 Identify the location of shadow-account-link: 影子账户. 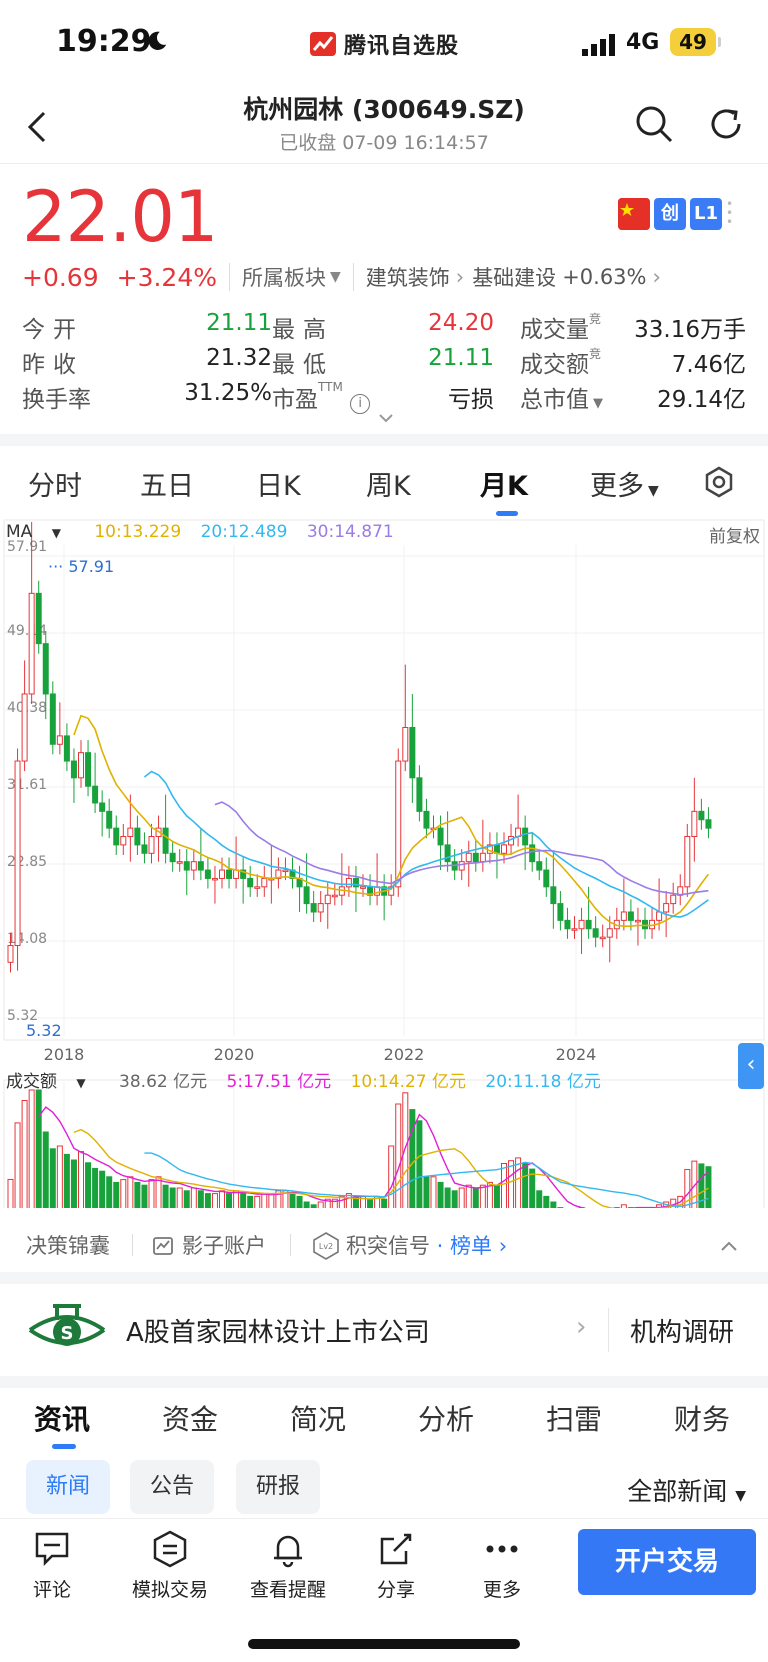
(209, 1245).